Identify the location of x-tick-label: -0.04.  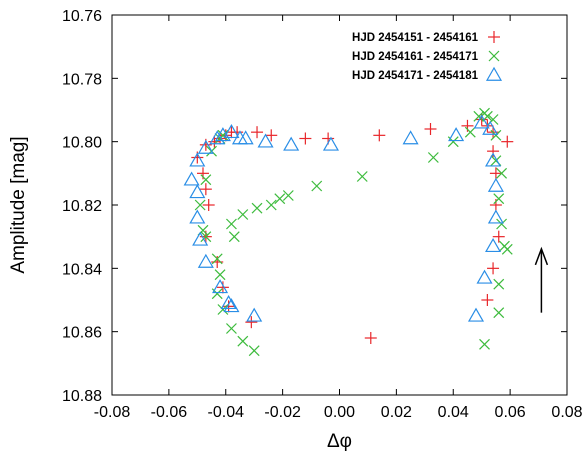
(226, 412).